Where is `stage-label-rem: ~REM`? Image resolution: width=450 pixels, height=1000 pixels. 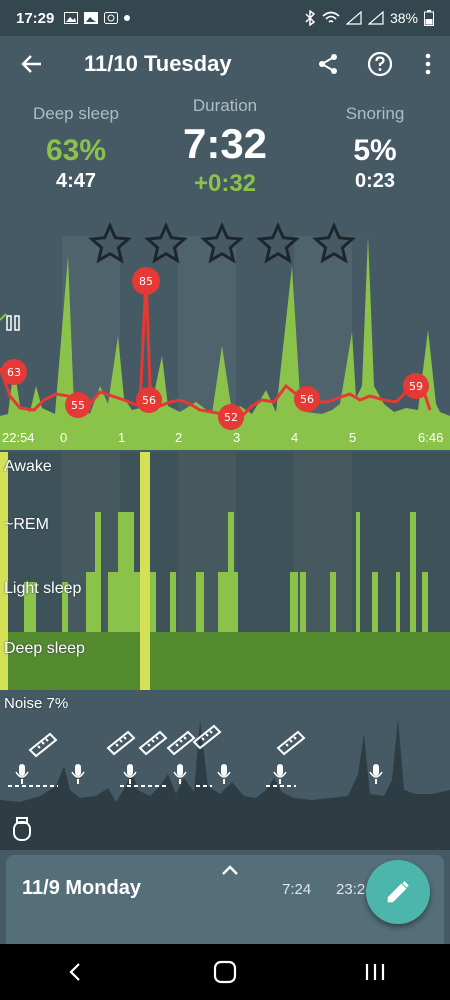 stage-label-rem: ~REM is located at coordinates (26, 524).